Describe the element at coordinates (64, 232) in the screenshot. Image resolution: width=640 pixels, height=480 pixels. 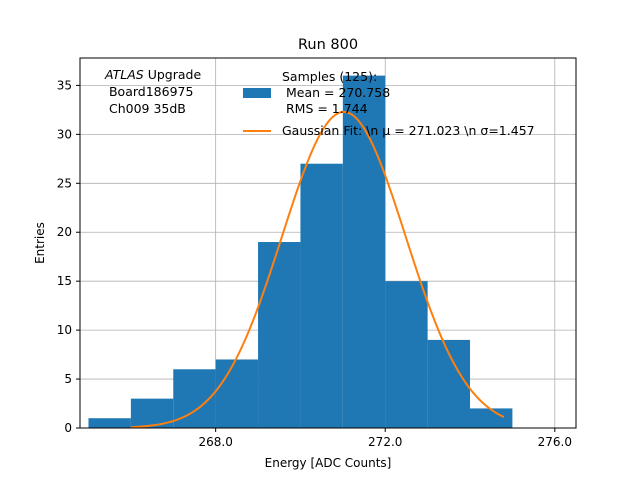
I see `y-tick-label-4: 20` at that location.